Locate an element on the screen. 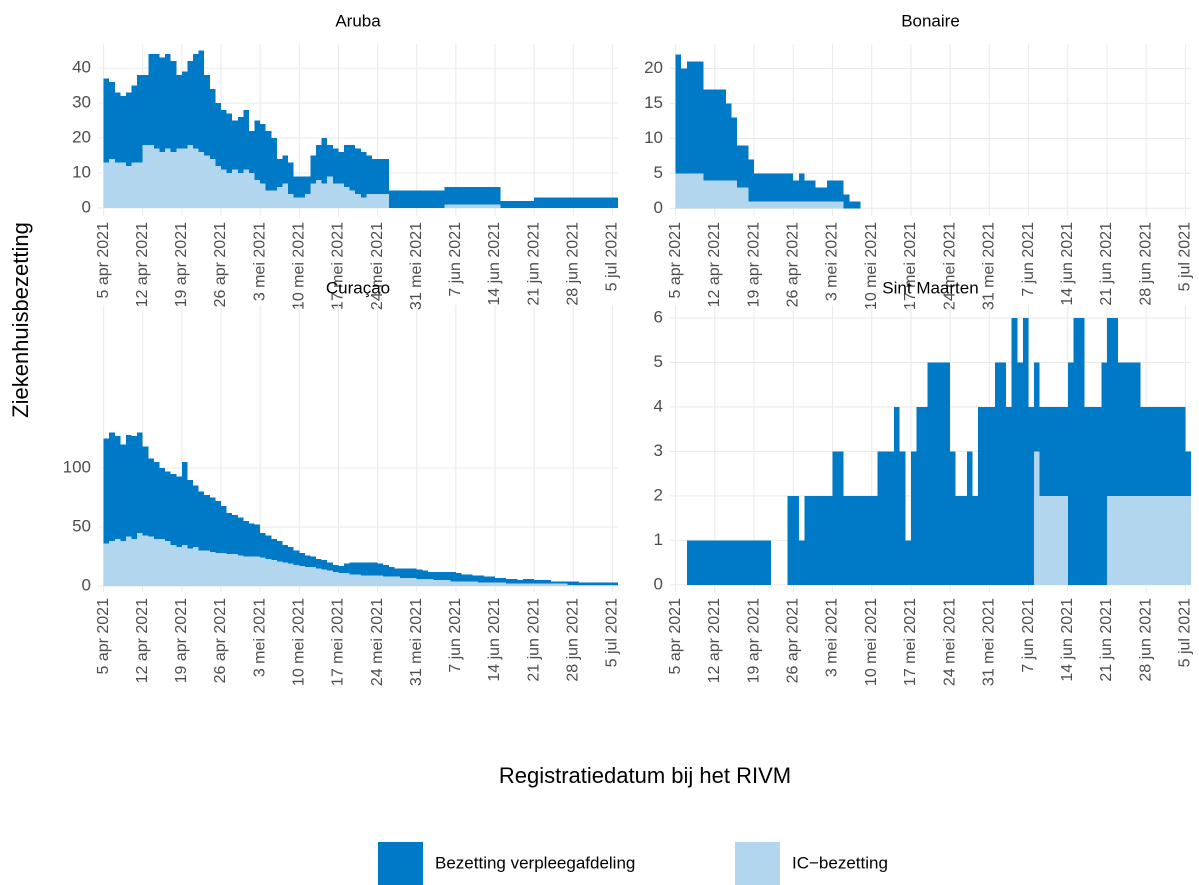 The height and width of the screenshot is (885, 1199). legend-swatch is located at coordinates (400, 863).